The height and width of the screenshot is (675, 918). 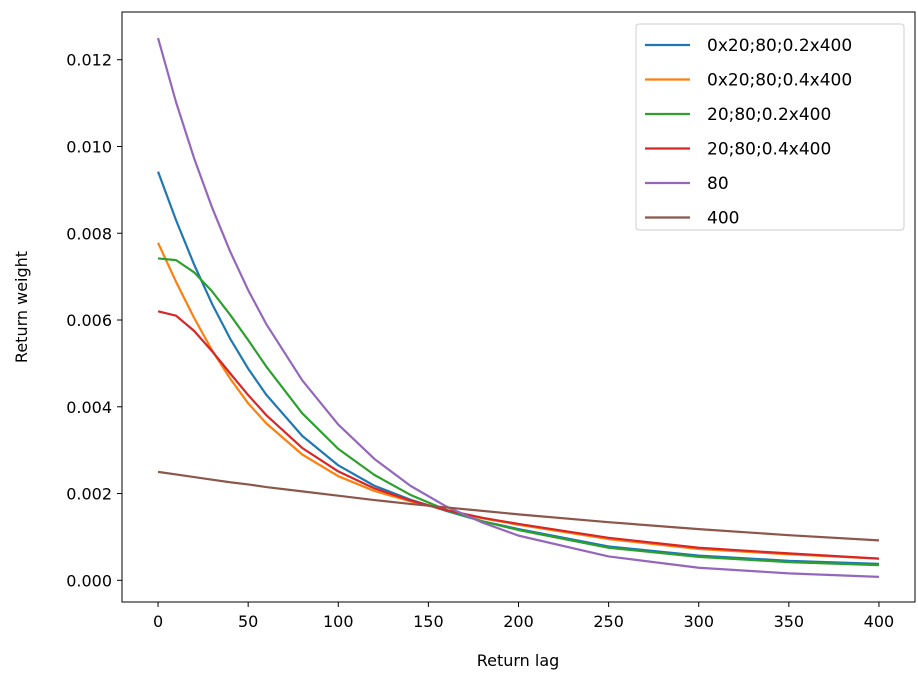 I want to click on x-tick-label: 400, so click(x=879, y=621).